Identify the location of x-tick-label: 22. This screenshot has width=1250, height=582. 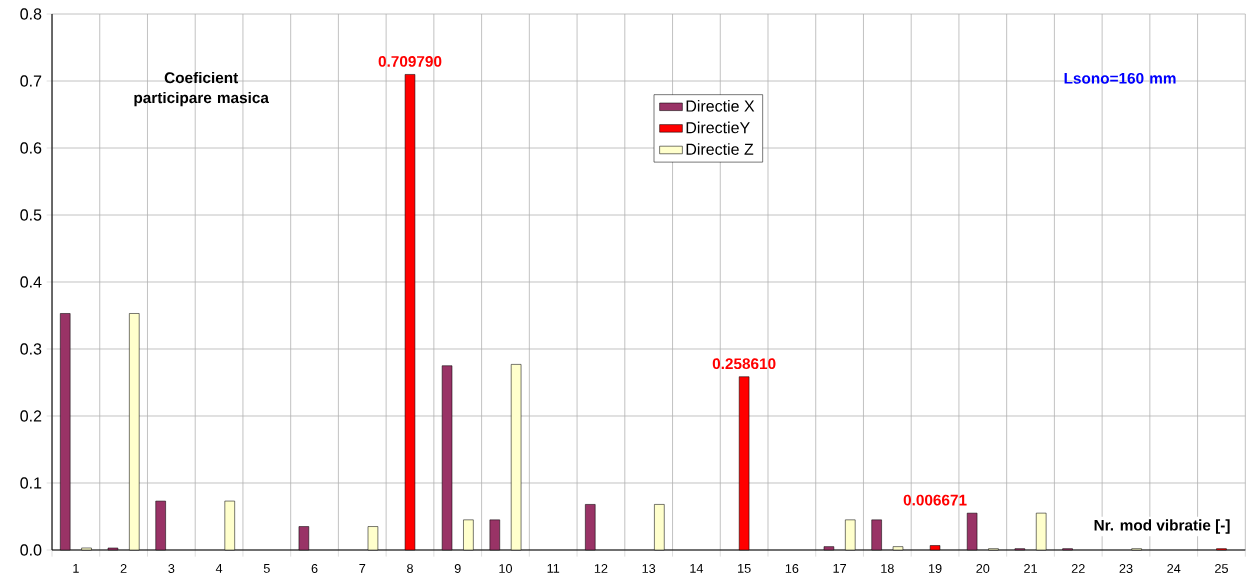
(1078, 568).